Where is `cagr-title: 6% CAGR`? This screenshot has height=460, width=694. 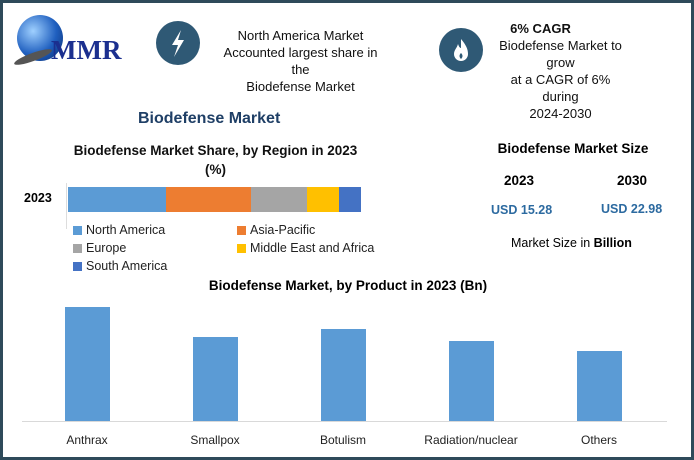 cagr-title: 6% CAGR is located at coordinates (540, 28).